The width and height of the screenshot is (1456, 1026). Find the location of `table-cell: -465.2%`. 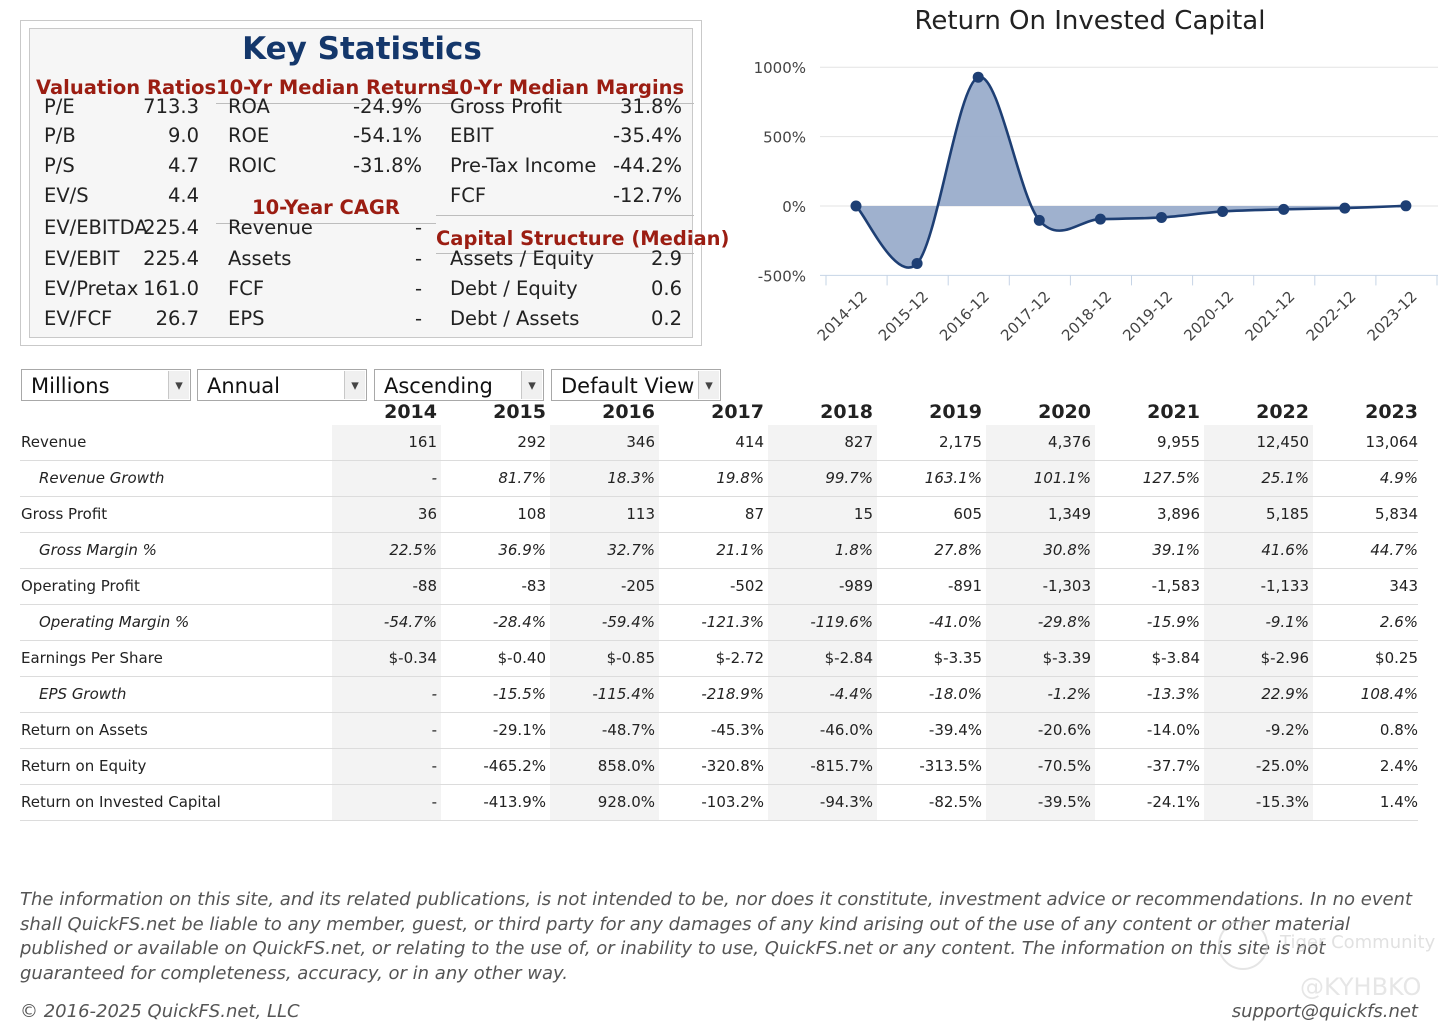

table-cell: -465.2% is located at coordinates (514, 766).